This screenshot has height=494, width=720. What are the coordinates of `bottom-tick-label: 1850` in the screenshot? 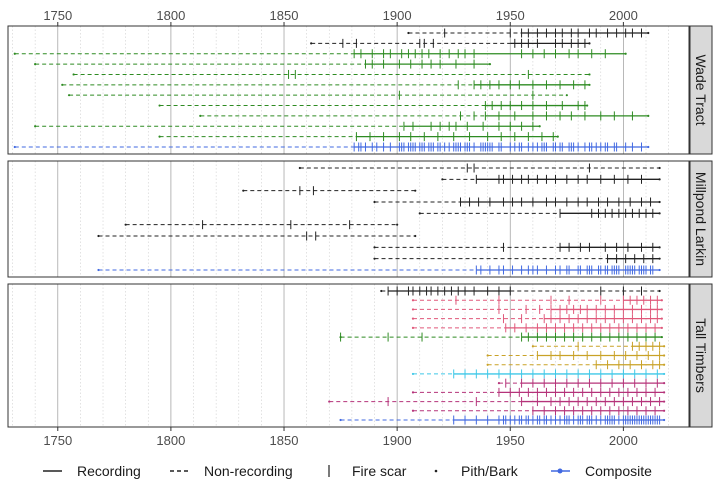 It's located at (284, 440).